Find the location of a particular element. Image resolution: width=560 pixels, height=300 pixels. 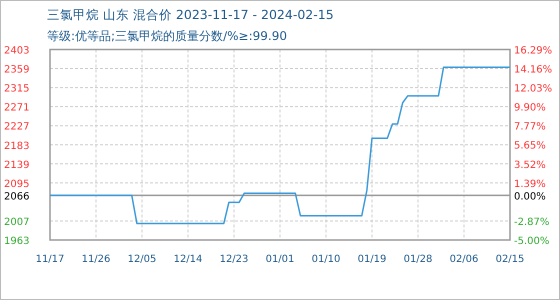

x-tick-label: 12/23 is located at coordinates (234, 259).